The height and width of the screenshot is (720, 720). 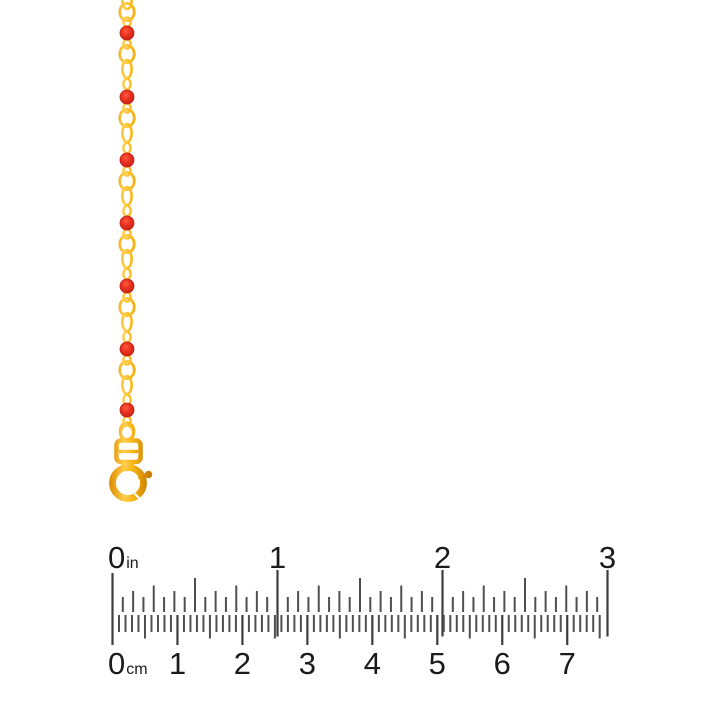 I want to click on ruler-cm-label: 3, so click(x=307, y=663).